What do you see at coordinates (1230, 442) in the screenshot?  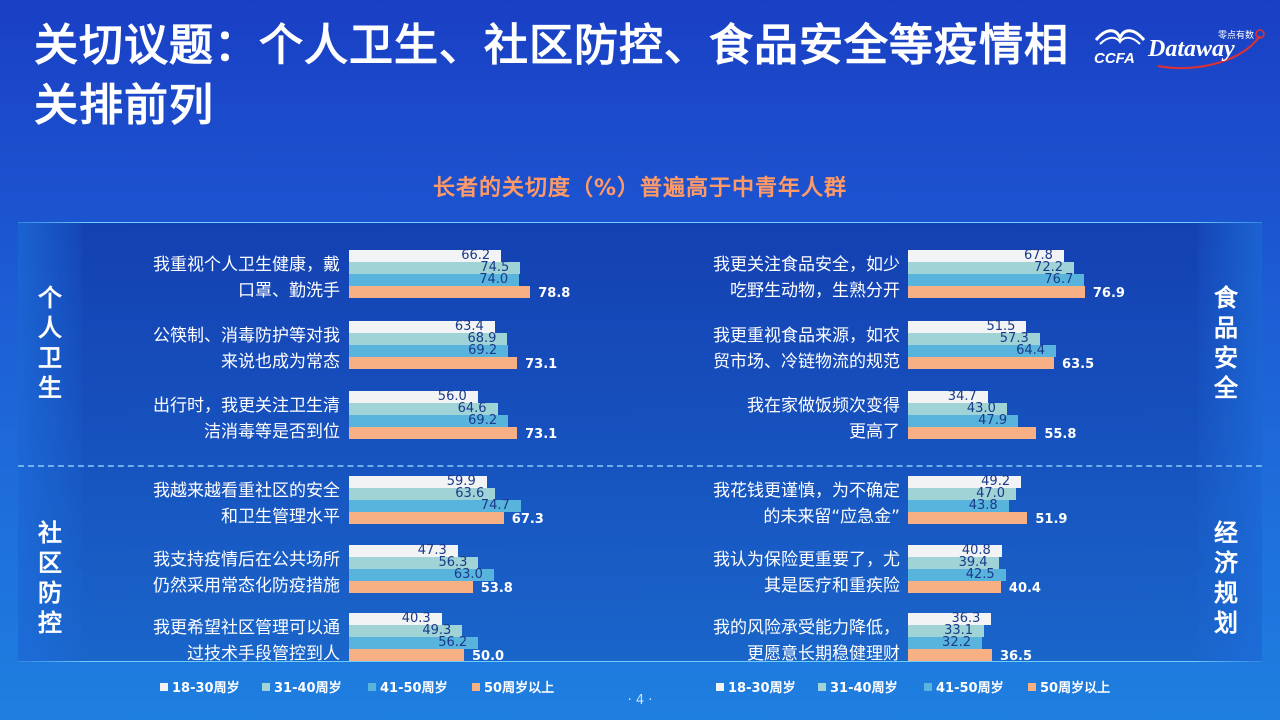 I see `right-side-band` at bounding box center [1230, 442].